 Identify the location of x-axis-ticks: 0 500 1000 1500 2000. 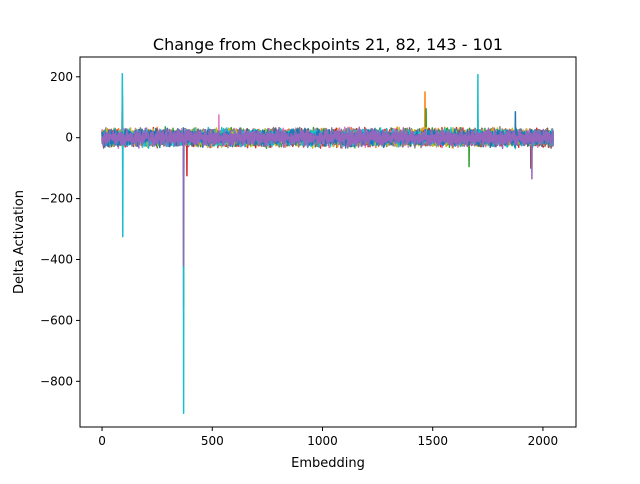
(328, 437).